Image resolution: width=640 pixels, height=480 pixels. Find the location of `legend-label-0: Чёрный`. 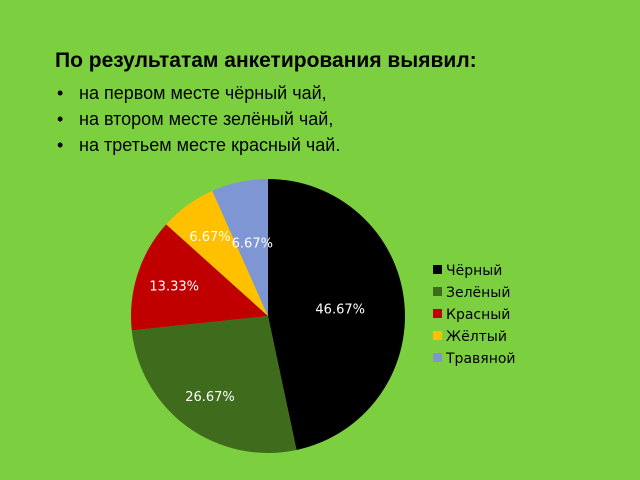

legend-label-0: Чёрный is located at coordinates (474, 271).